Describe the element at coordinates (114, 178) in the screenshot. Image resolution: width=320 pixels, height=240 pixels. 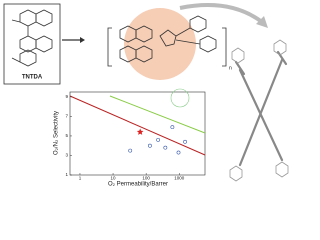
I see `x-tick-label: 10` at that location.